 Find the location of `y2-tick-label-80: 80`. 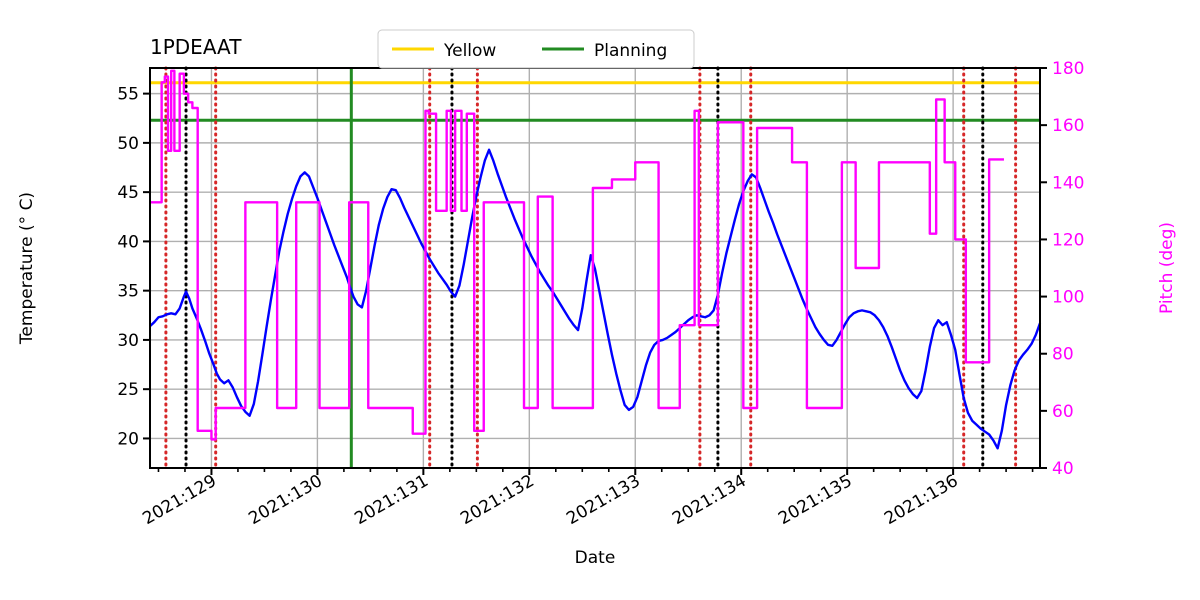

y2-tick-label-80: 80 is located at coordinates (1063, 355).